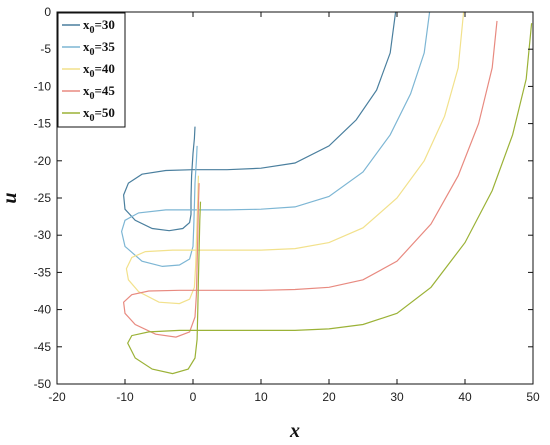 This screenshot has width=550, height=445. What do you see at coordinates (43, 384) in the screenshot?
I see `y-tick-label: -50` at bounding box center [43, 384].